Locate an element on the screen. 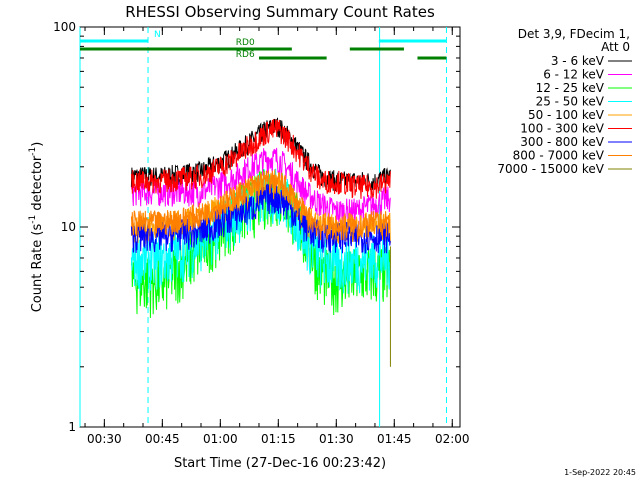 The image size is (640, 480). legend-label: 3 - 6 keV is located at coordinates (578, 61).